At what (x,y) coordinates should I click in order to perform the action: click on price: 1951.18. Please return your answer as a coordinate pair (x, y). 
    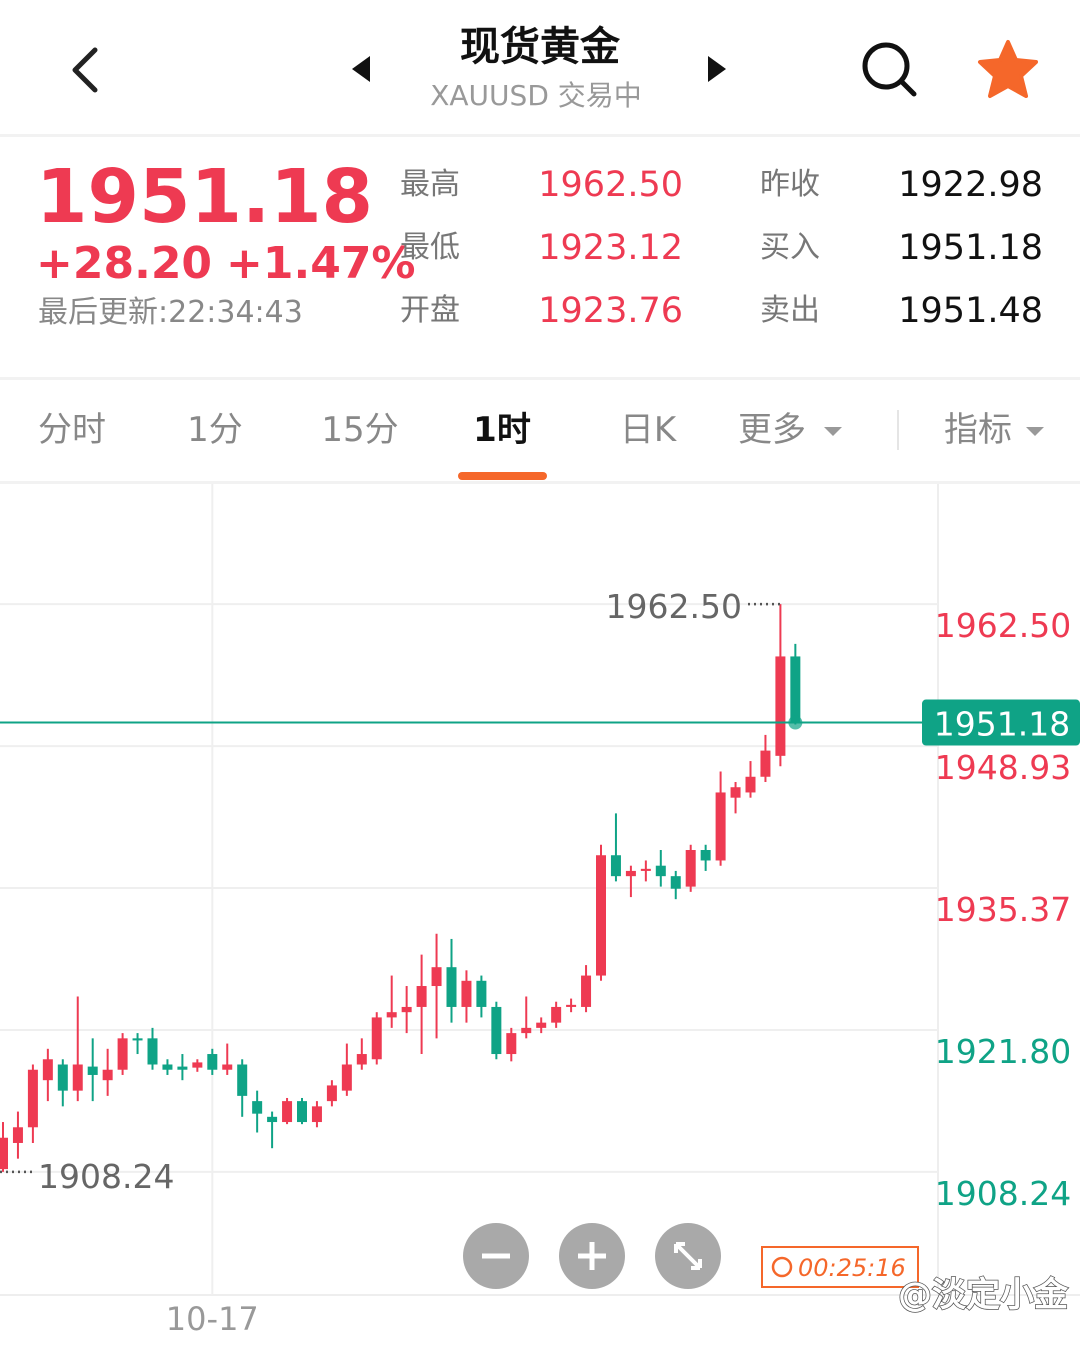
    Looking at the image, I should click on (204, 197).